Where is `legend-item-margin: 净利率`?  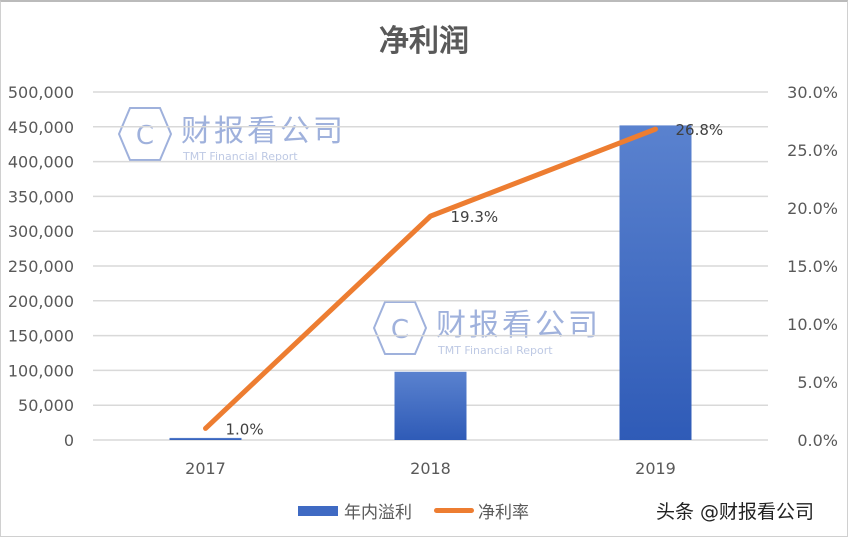
legend-item-margin: 净利率 is located at coordinates (481, 510).